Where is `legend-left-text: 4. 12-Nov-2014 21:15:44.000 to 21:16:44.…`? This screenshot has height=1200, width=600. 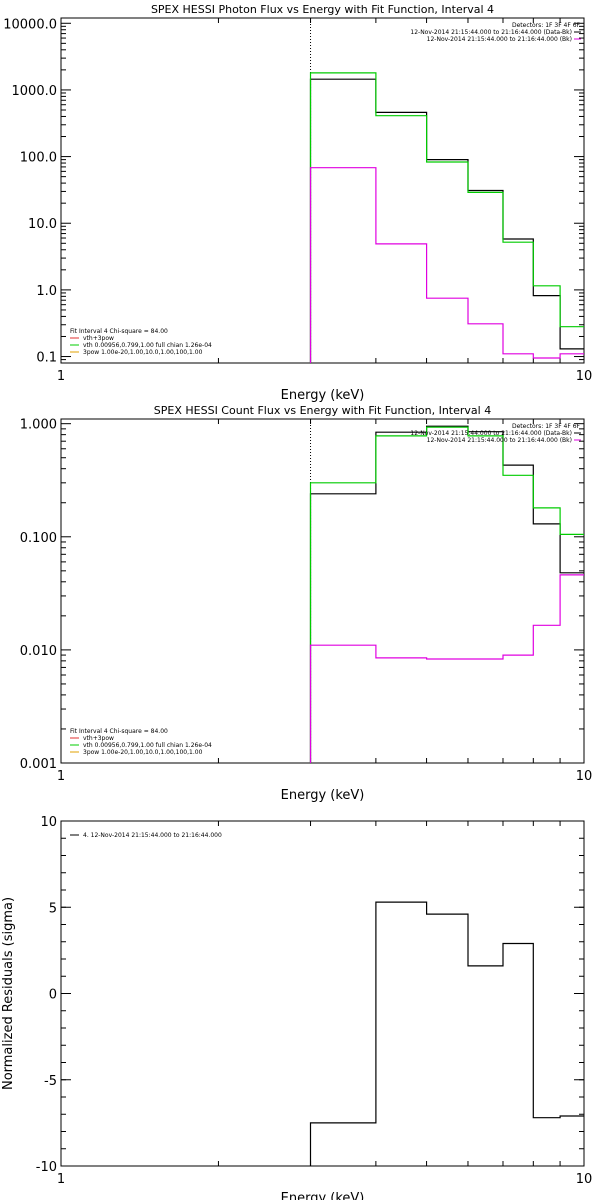 legend-left-text: 4. 12-Nov-2014 21:15:44.000 to 21:16:44.… is located at coordinates (152, 835).